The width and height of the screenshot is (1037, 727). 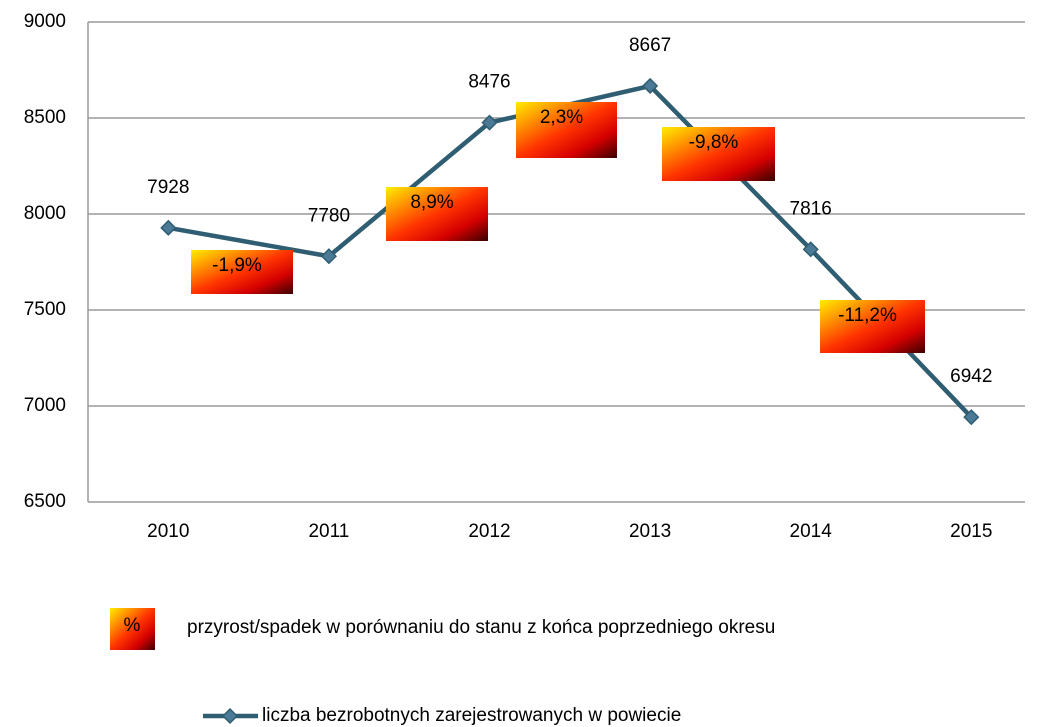 I want to click on legend-symbol: %, so click(x=132, y=625).